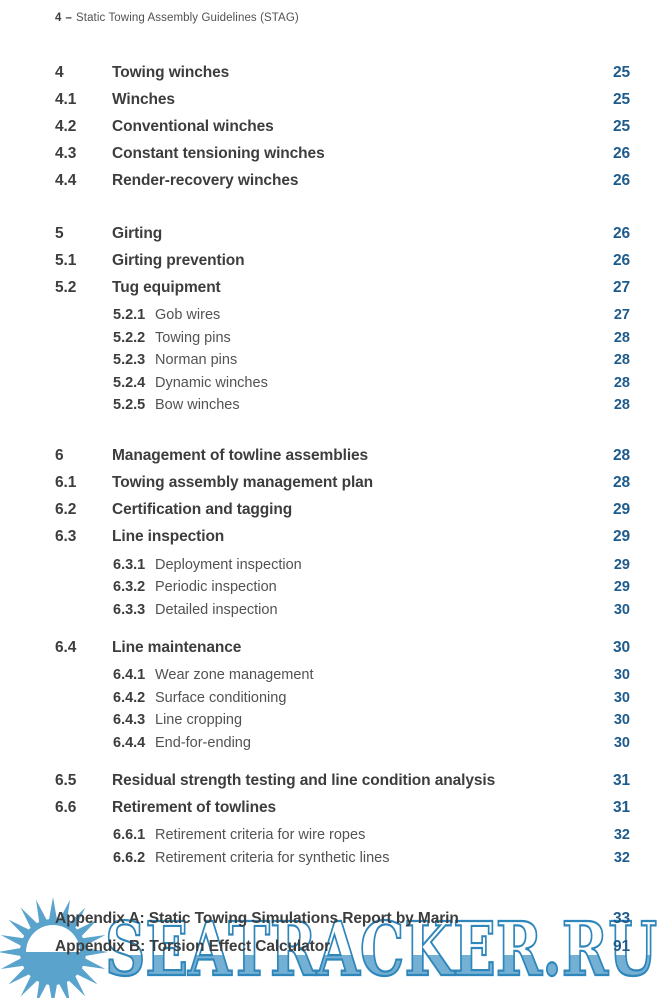  I want to click on toc-row: 5.2.2 Towing pins 28, so click(342, 338).